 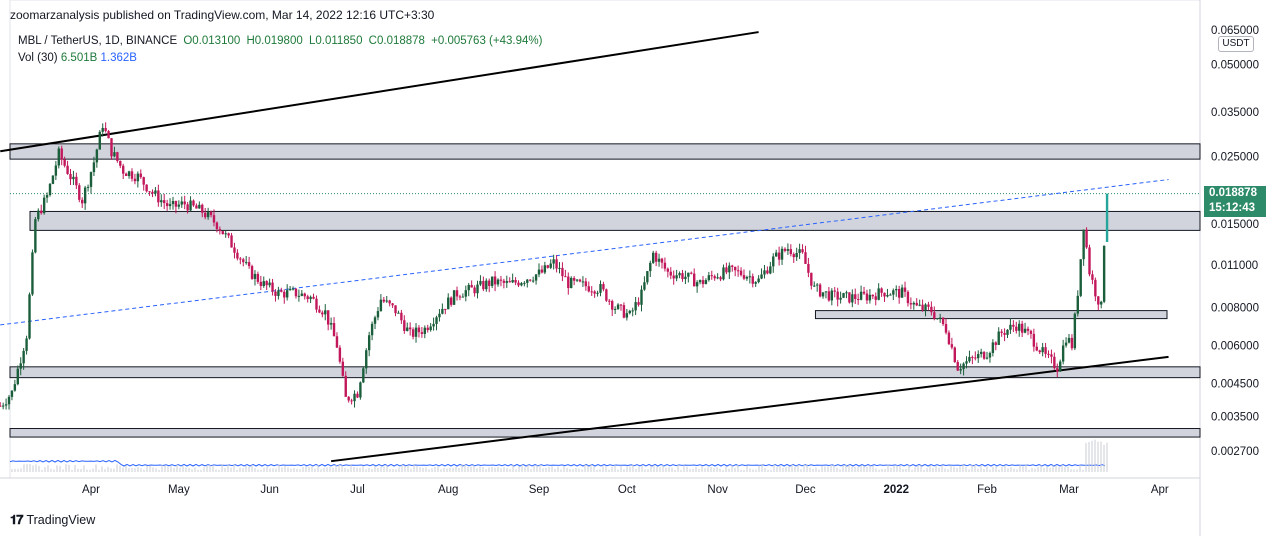 I want to click on y-tick-label: 0.035000, so click(x=1235, y=113).